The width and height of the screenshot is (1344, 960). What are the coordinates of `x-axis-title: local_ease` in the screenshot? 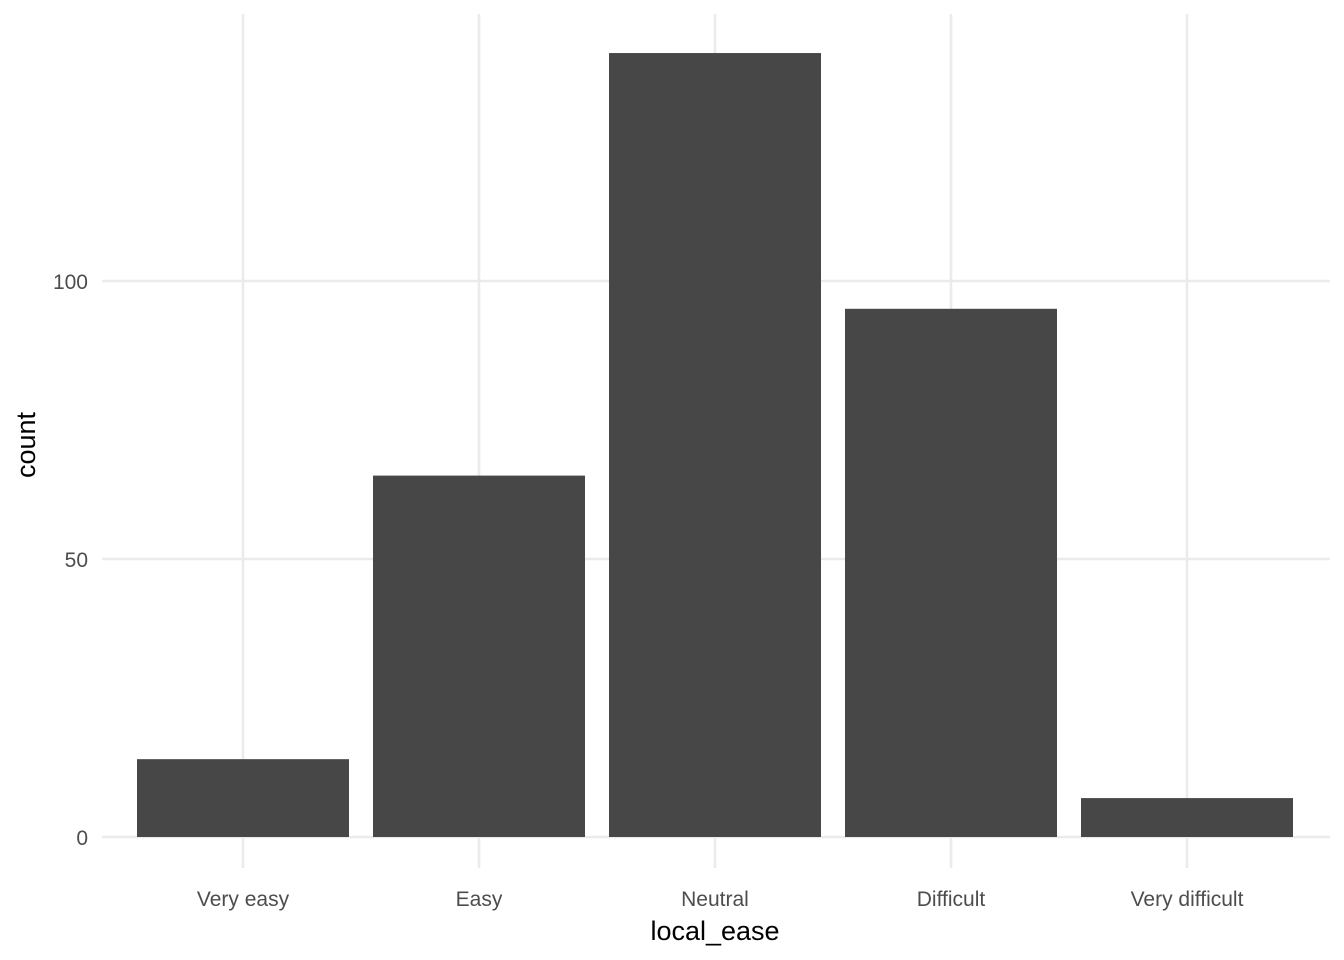 It's located at (714, 931).